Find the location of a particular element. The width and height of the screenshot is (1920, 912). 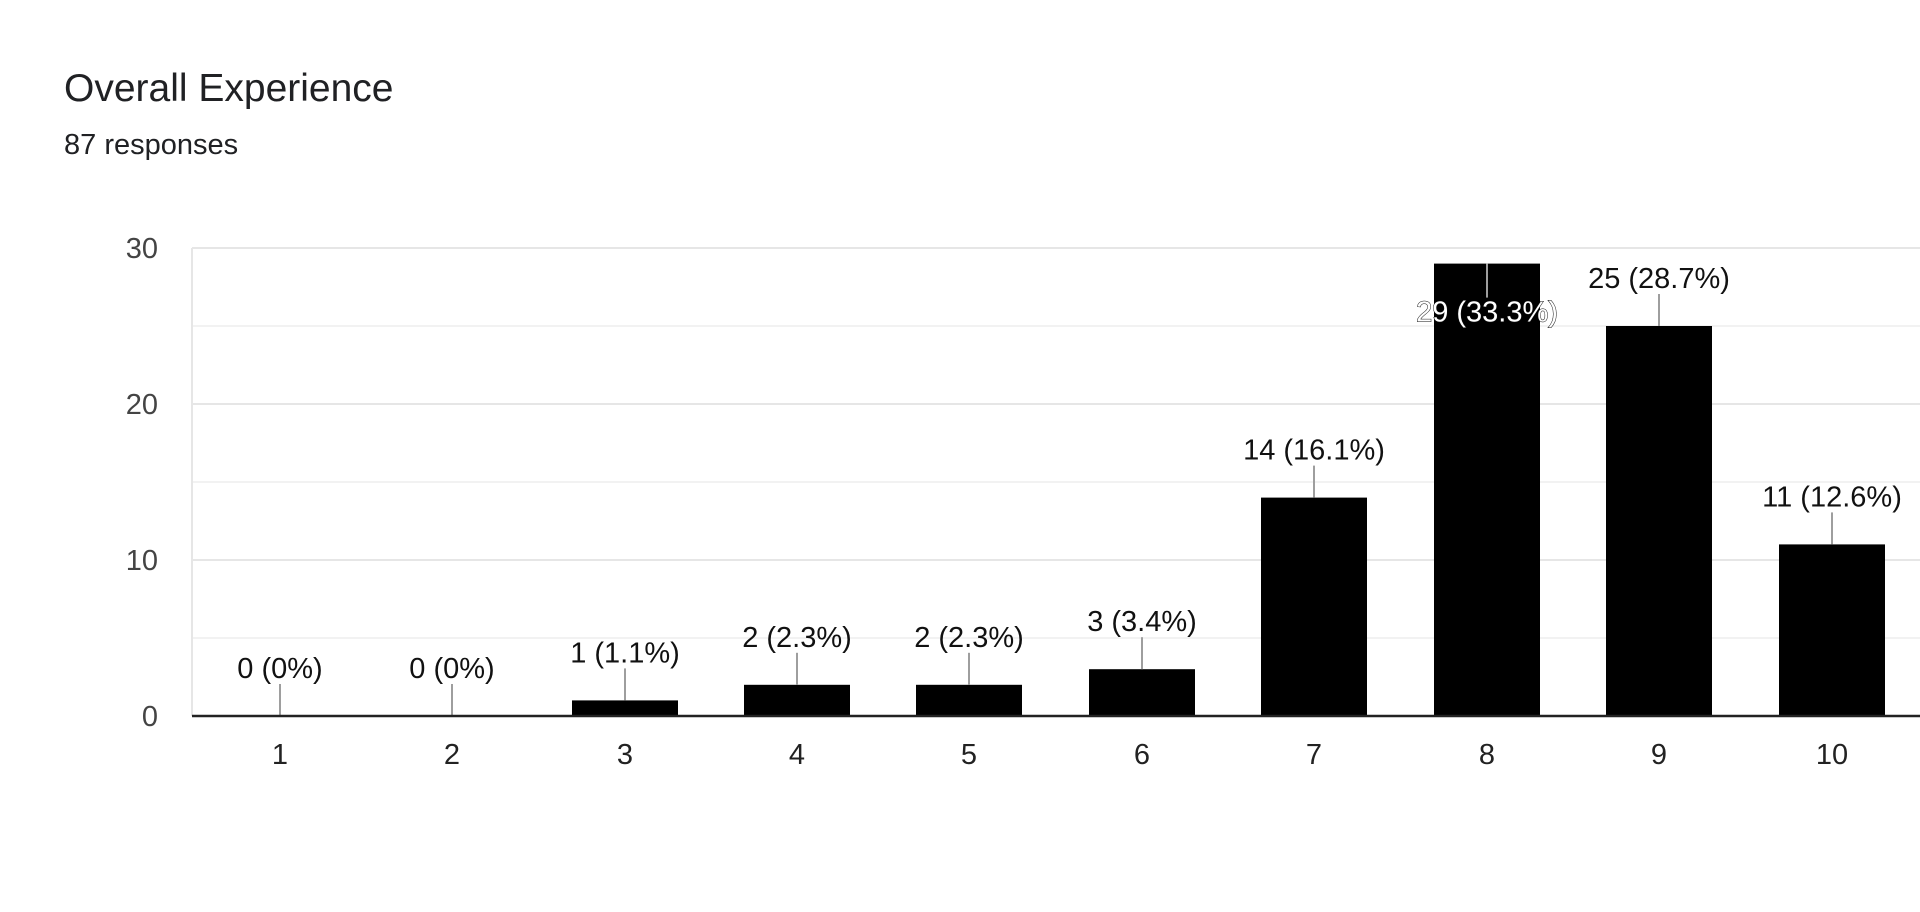

y-tick-label: 0 is located at coordinates (150, 717).